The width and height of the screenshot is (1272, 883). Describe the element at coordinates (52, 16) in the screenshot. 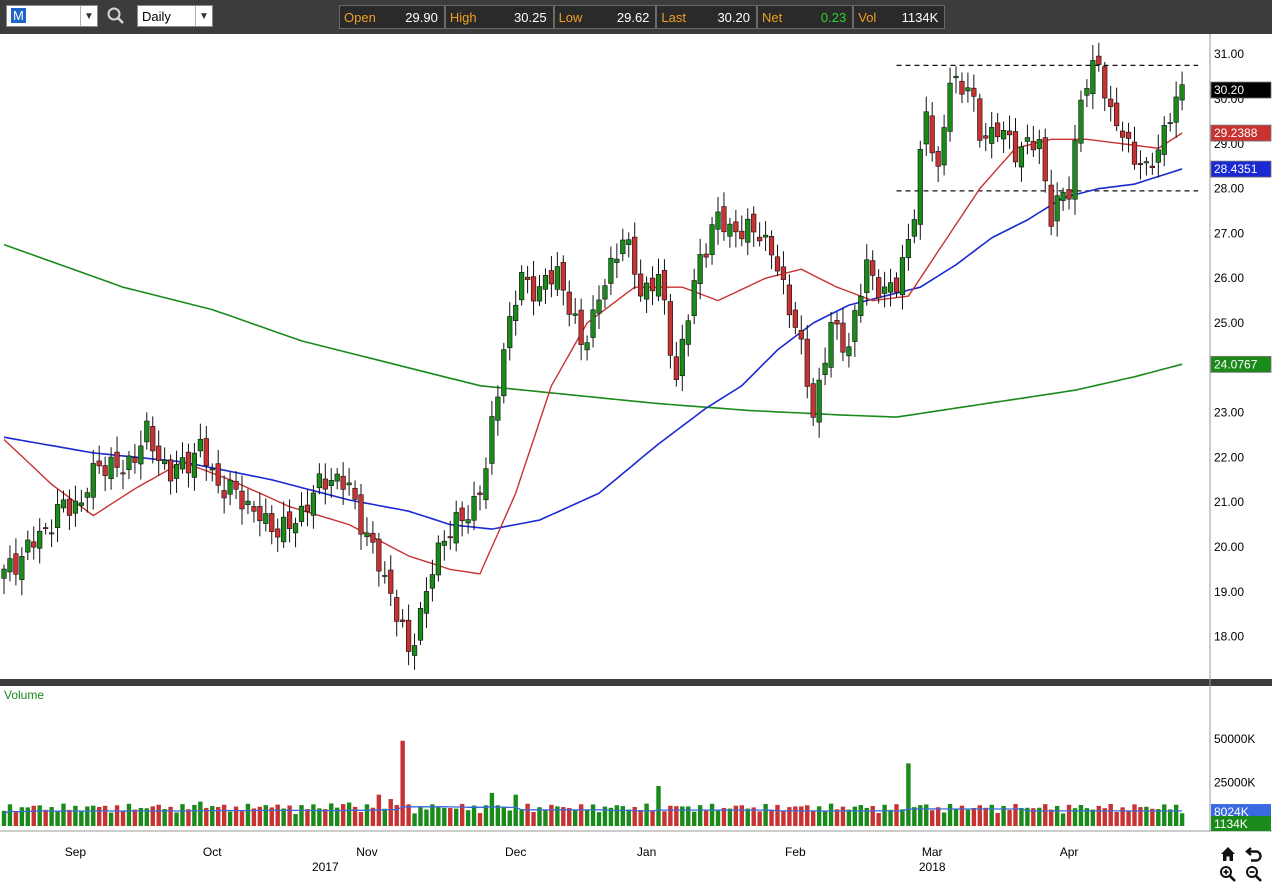

I see `symbol-combobox: M ▼` at that location.